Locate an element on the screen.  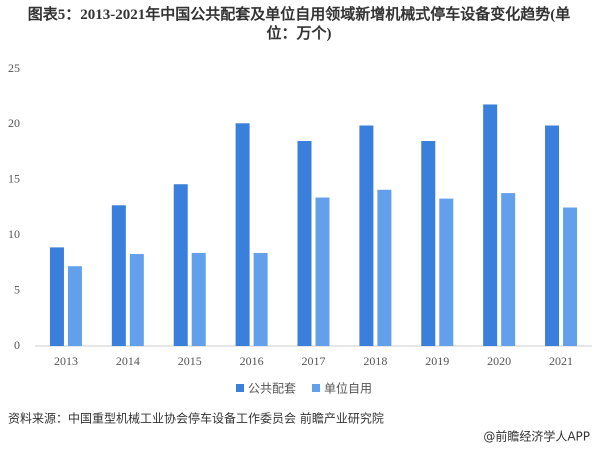
x-tick-label: 2016 is located at coordinates (252, 361).